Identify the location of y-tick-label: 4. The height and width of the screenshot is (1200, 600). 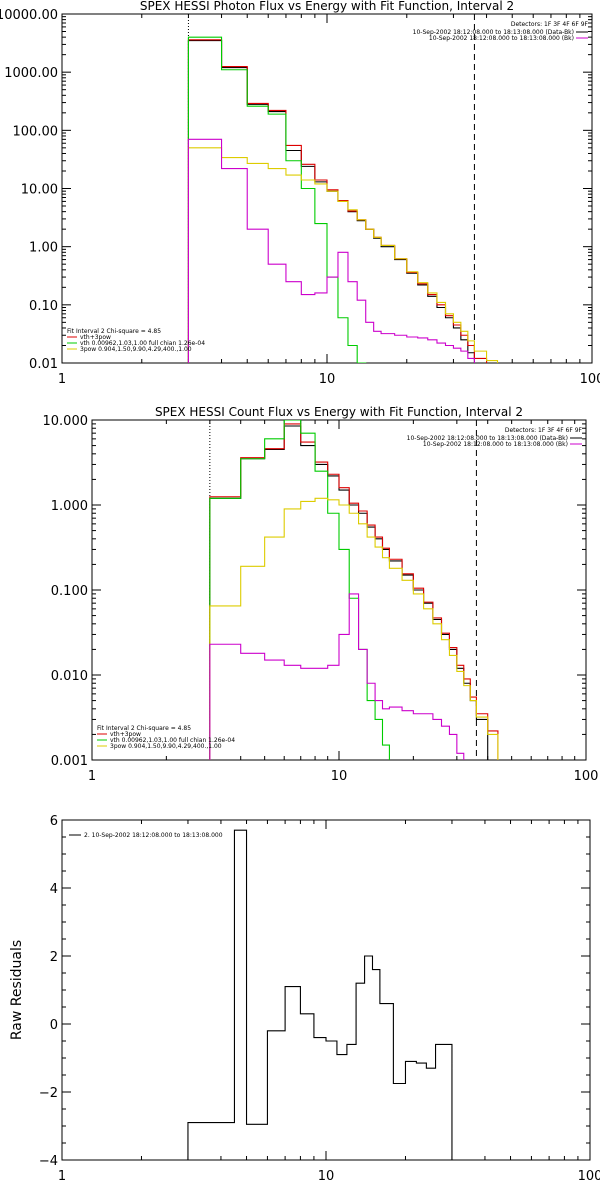
(54, 889).